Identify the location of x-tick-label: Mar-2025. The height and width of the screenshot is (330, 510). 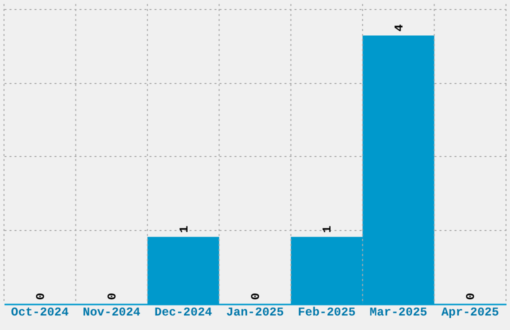
(399, 313).